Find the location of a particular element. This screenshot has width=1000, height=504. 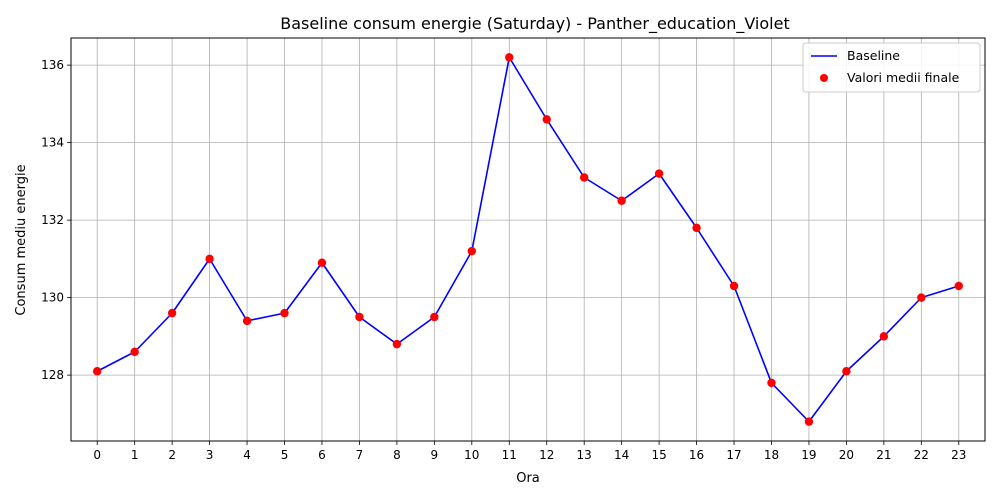

y-tick-label: 130 is located at coordinates (52, 298).